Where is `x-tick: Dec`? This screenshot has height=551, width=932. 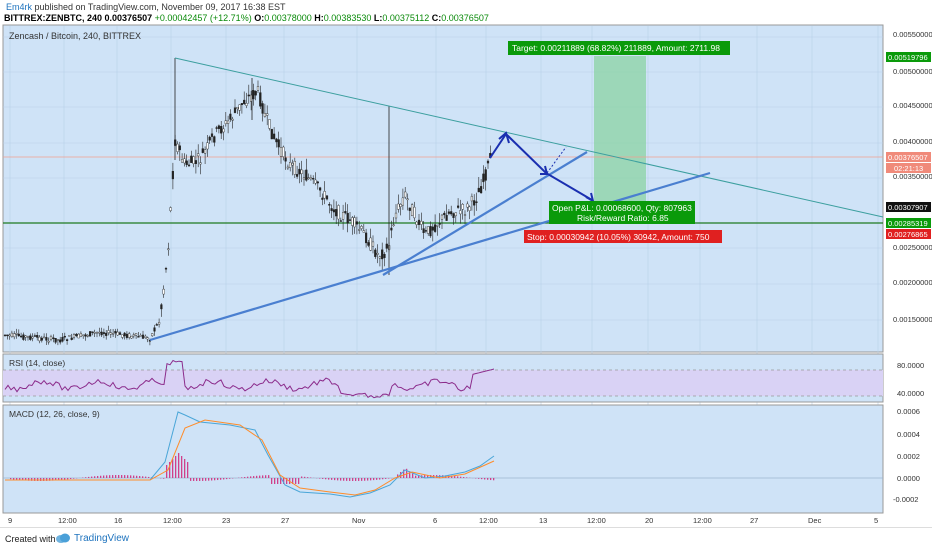 x-tick: Dec is located at coordinates (815, 520).